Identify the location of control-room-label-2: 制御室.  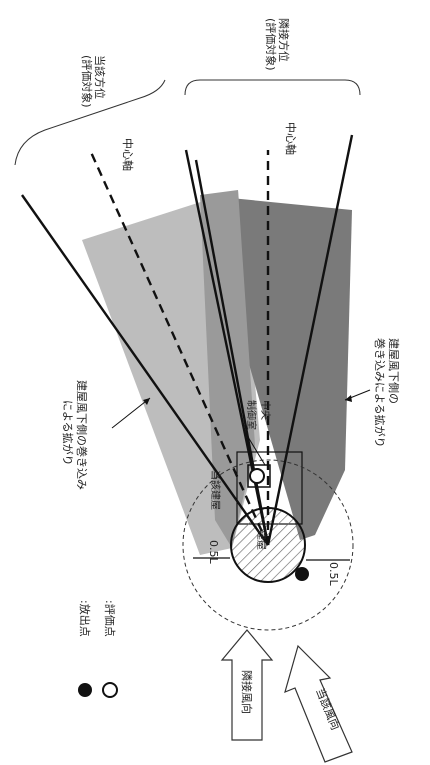
(251, 415).